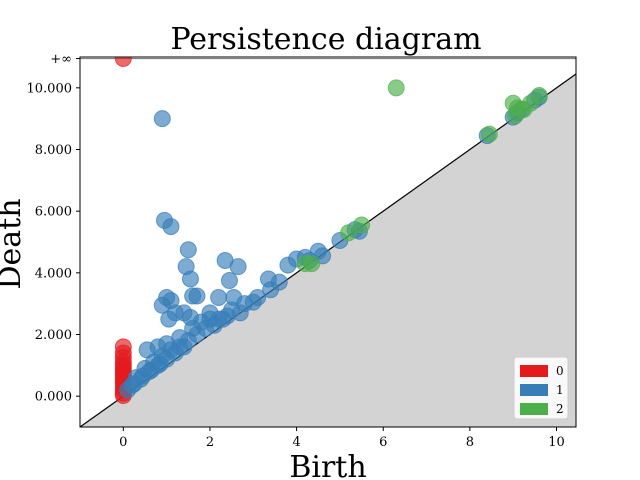 This screenshot has height=480, width=640. Describe the element at coordinates (53, 397) in the screenshot. I see `y-tick-label-0: 0.000` at that location.